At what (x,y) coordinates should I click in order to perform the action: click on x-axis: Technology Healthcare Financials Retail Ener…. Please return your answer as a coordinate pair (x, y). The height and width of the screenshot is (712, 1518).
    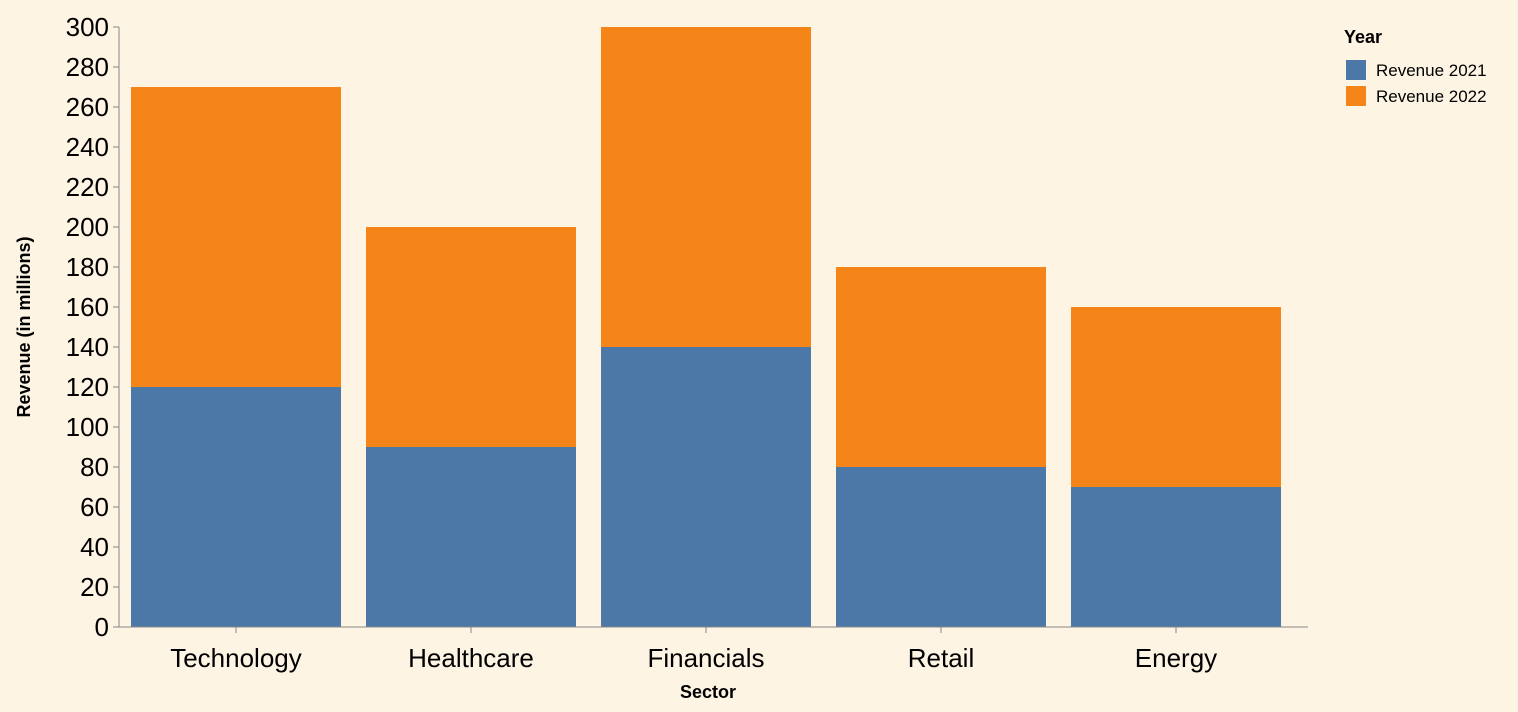
    Looking at the image, I should click on (713, 649).